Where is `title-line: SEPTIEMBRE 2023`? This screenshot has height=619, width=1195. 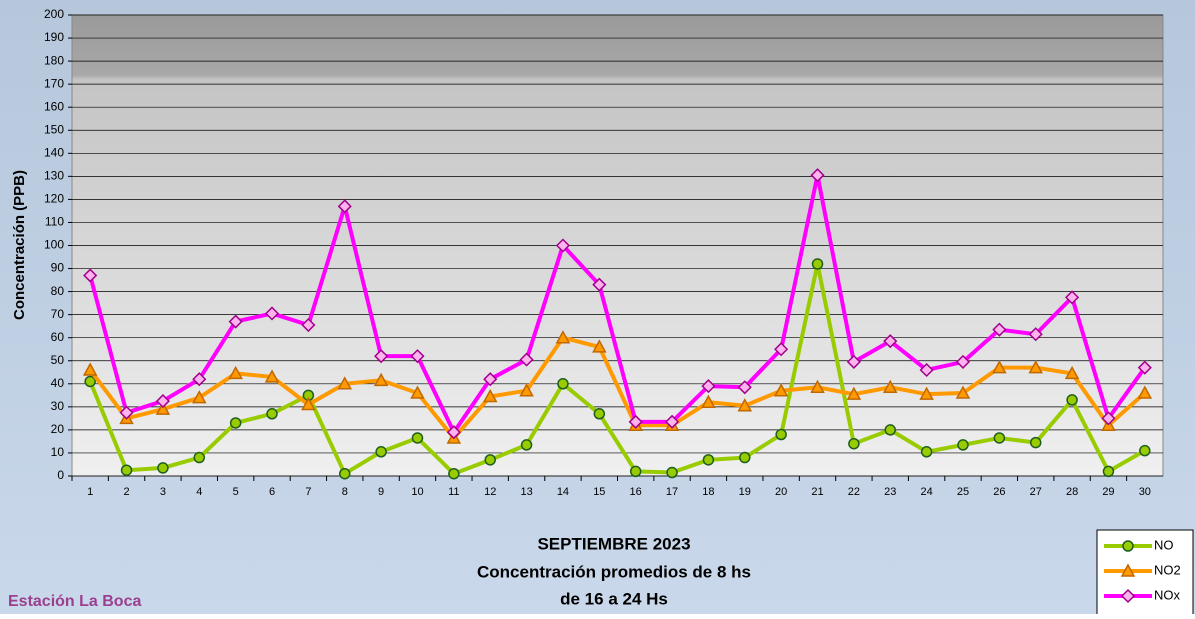 title-line: SEPTIEMBRE 2023 is located at coordinates (613, 543).